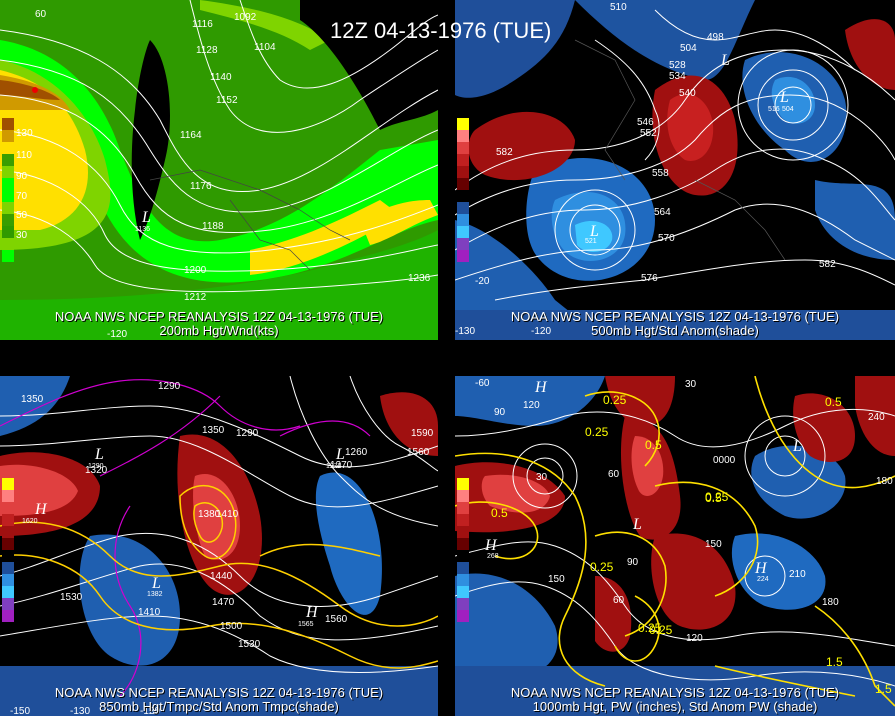  I want to click on legend-label: 50, so click(22, 215).